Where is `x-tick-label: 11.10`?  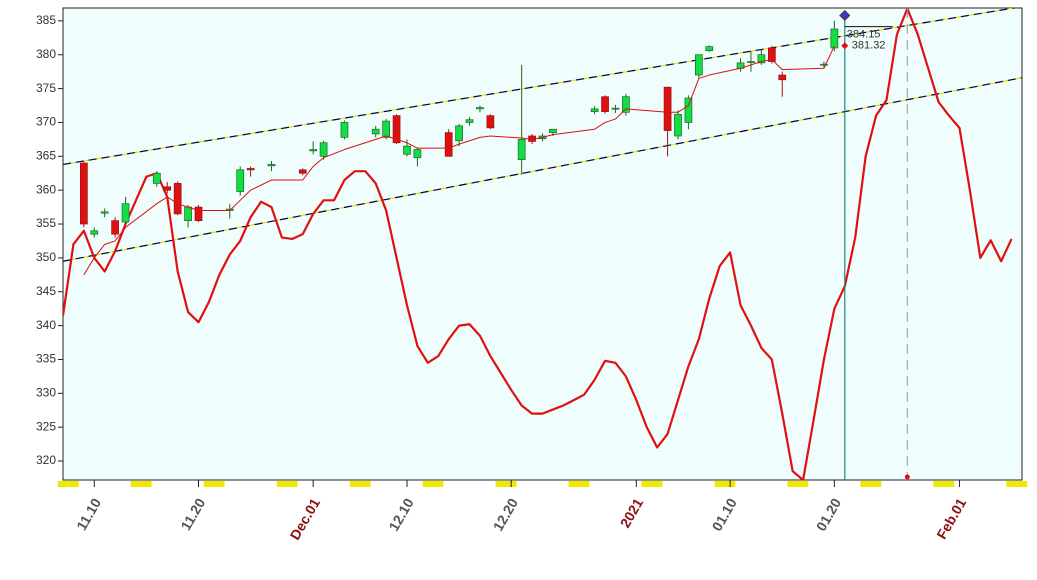 x-tick-label: 11.10 is located at coordinates (88, 514).